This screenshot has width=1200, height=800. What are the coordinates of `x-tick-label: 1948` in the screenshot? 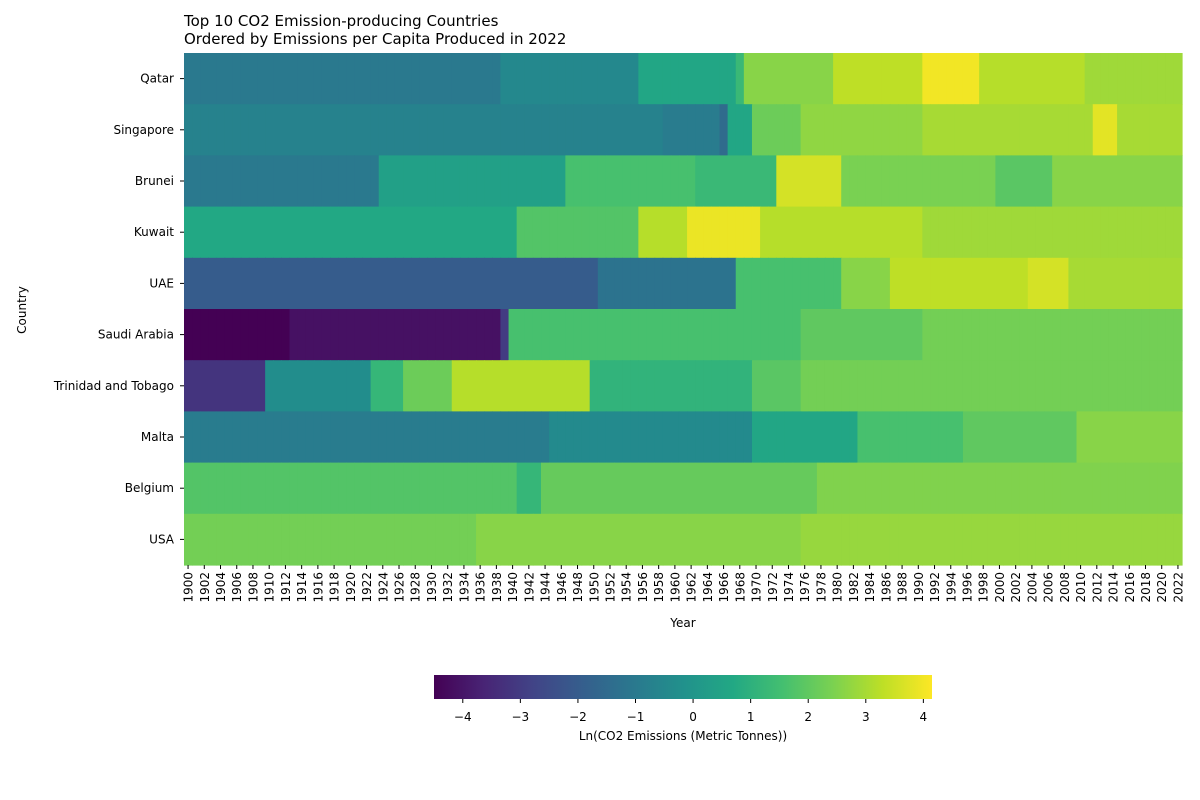 It's located at (578, 587).